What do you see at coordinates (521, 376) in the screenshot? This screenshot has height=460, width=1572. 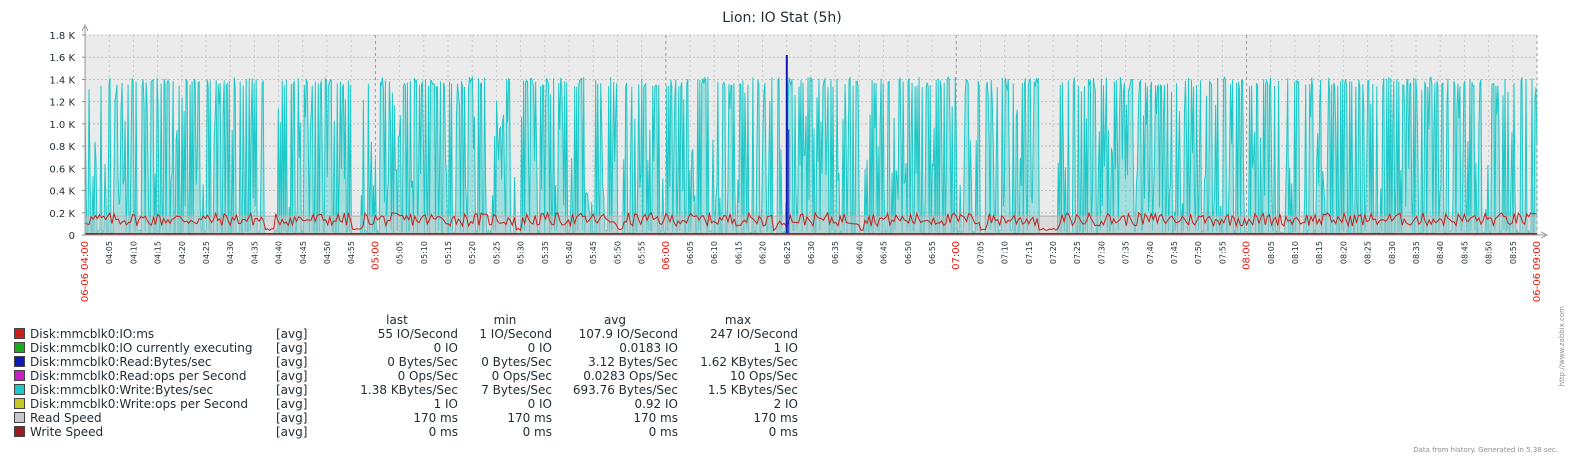 I see `legend-min: 0 Ops/Sec` at bounding box center [521, 376].